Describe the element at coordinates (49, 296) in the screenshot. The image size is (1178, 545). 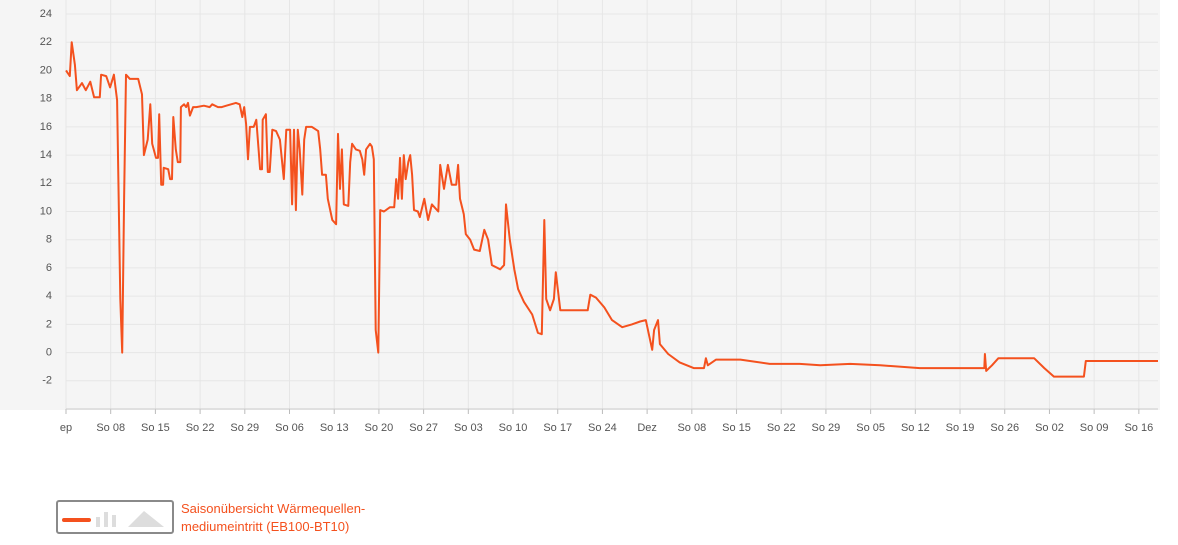
I see `y-tick-label: 4` at that location.